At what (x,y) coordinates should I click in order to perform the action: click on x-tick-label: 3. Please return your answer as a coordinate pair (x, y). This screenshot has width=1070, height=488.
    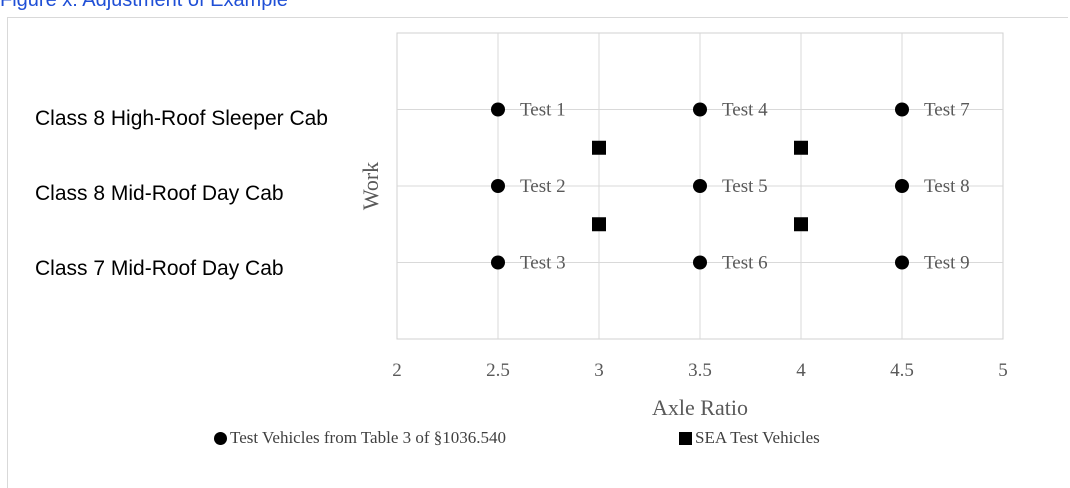
    Looking at the image, I should click on (599, 370).